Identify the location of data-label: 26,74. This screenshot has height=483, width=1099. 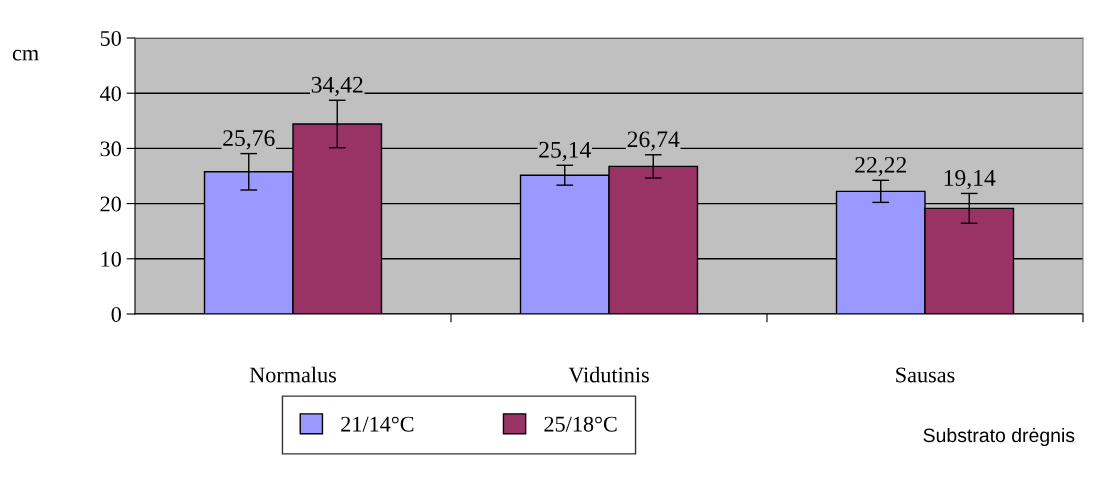
(653, 141).